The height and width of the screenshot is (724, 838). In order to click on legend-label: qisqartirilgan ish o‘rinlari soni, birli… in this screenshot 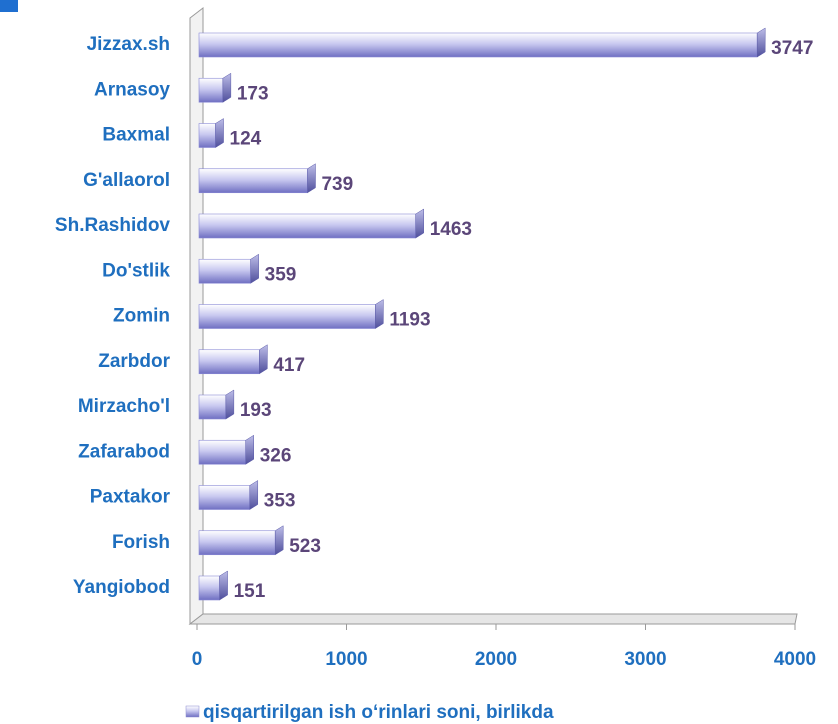, I will do `click(378, 712)`.